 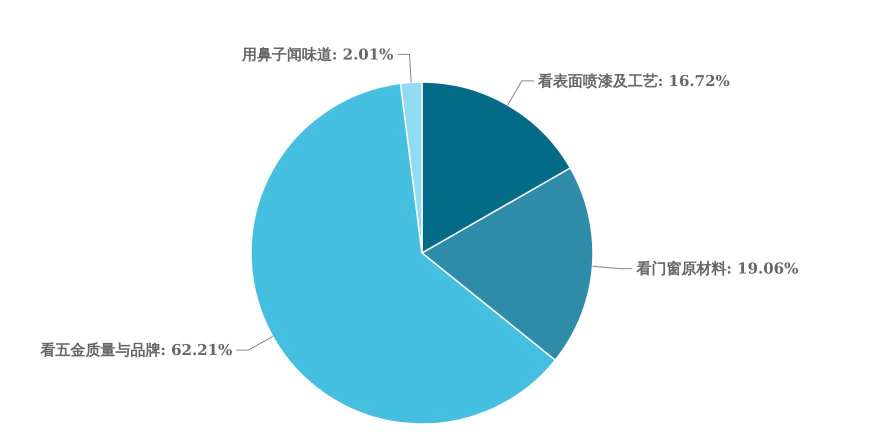 I want to click on slice-label: 看表面喷漆及工艺, so click(x=597, y=81).